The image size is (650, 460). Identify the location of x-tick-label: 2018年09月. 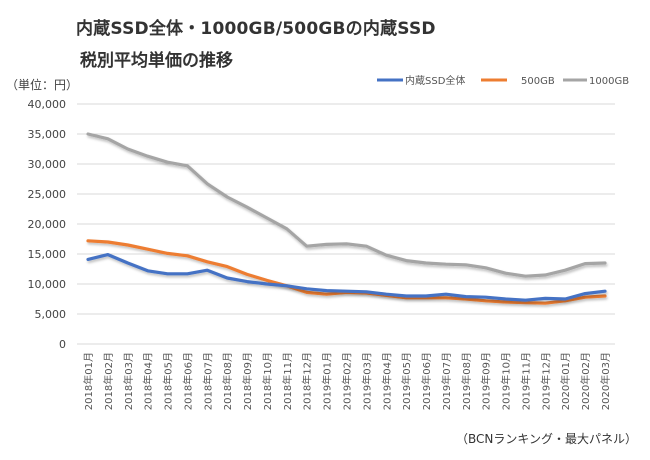
(247, 381).